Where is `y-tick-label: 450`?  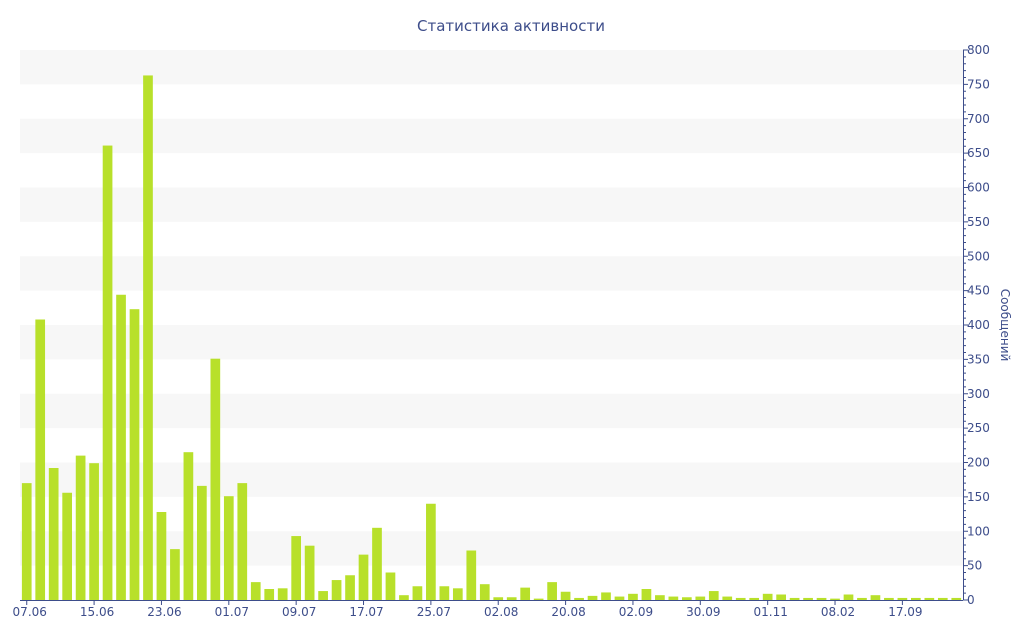 y-tick-label: 450 is located at coordinates (978, 291).